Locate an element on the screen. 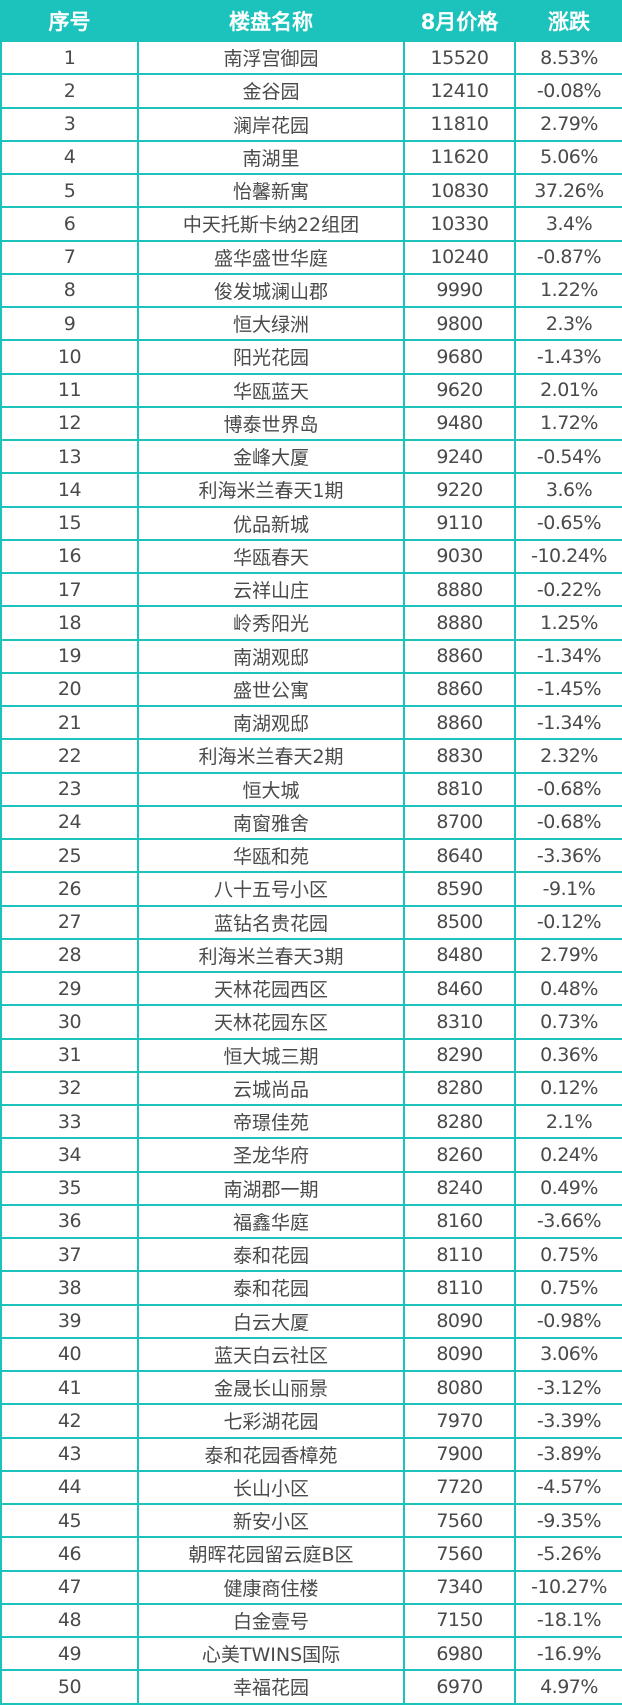 Image resolution: width=622 pixels, height=1705 pixels. cell-index: 14 is located at coordinates (69, 490).